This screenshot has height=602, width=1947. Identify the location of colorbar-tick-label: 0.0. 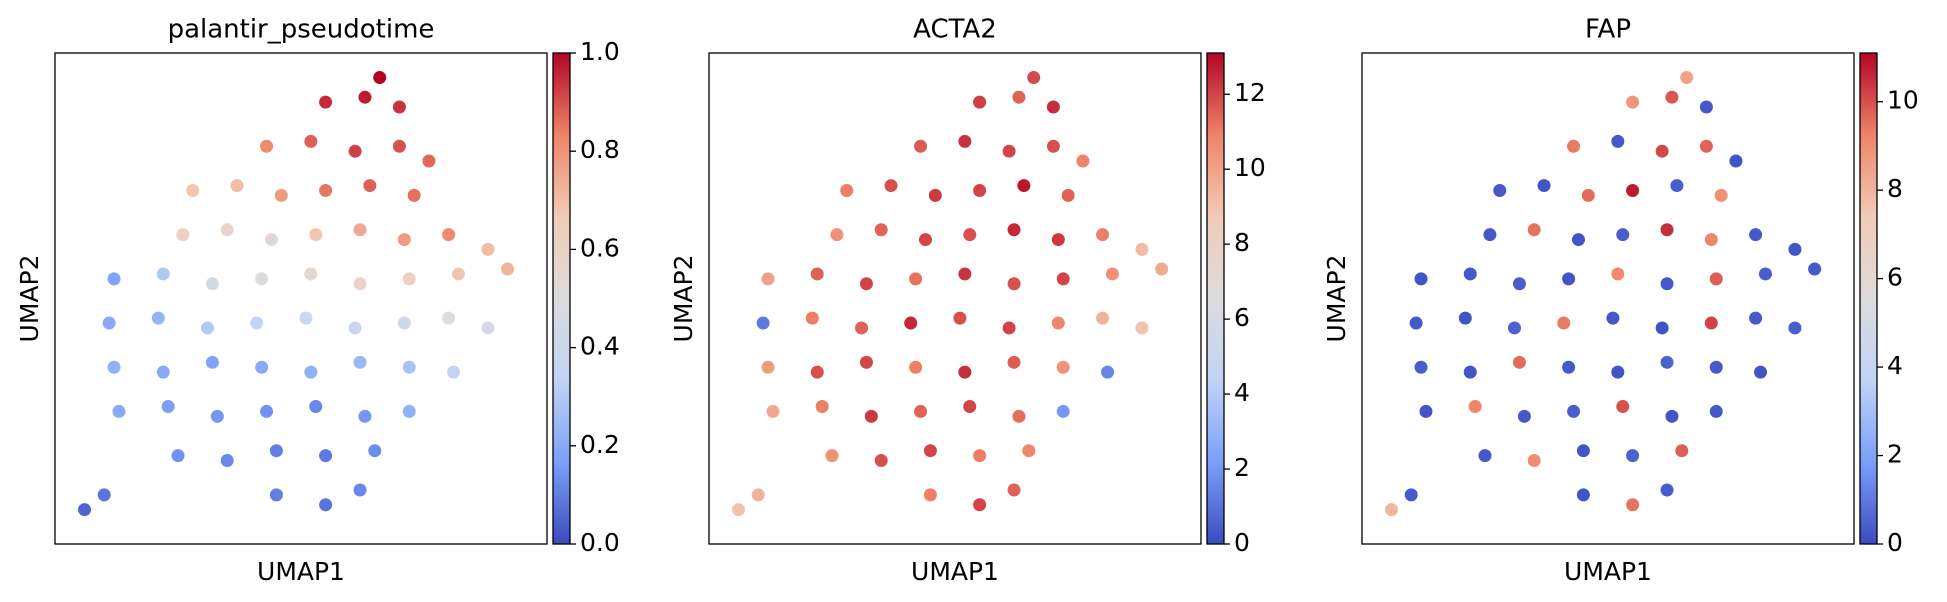
(600, 542).